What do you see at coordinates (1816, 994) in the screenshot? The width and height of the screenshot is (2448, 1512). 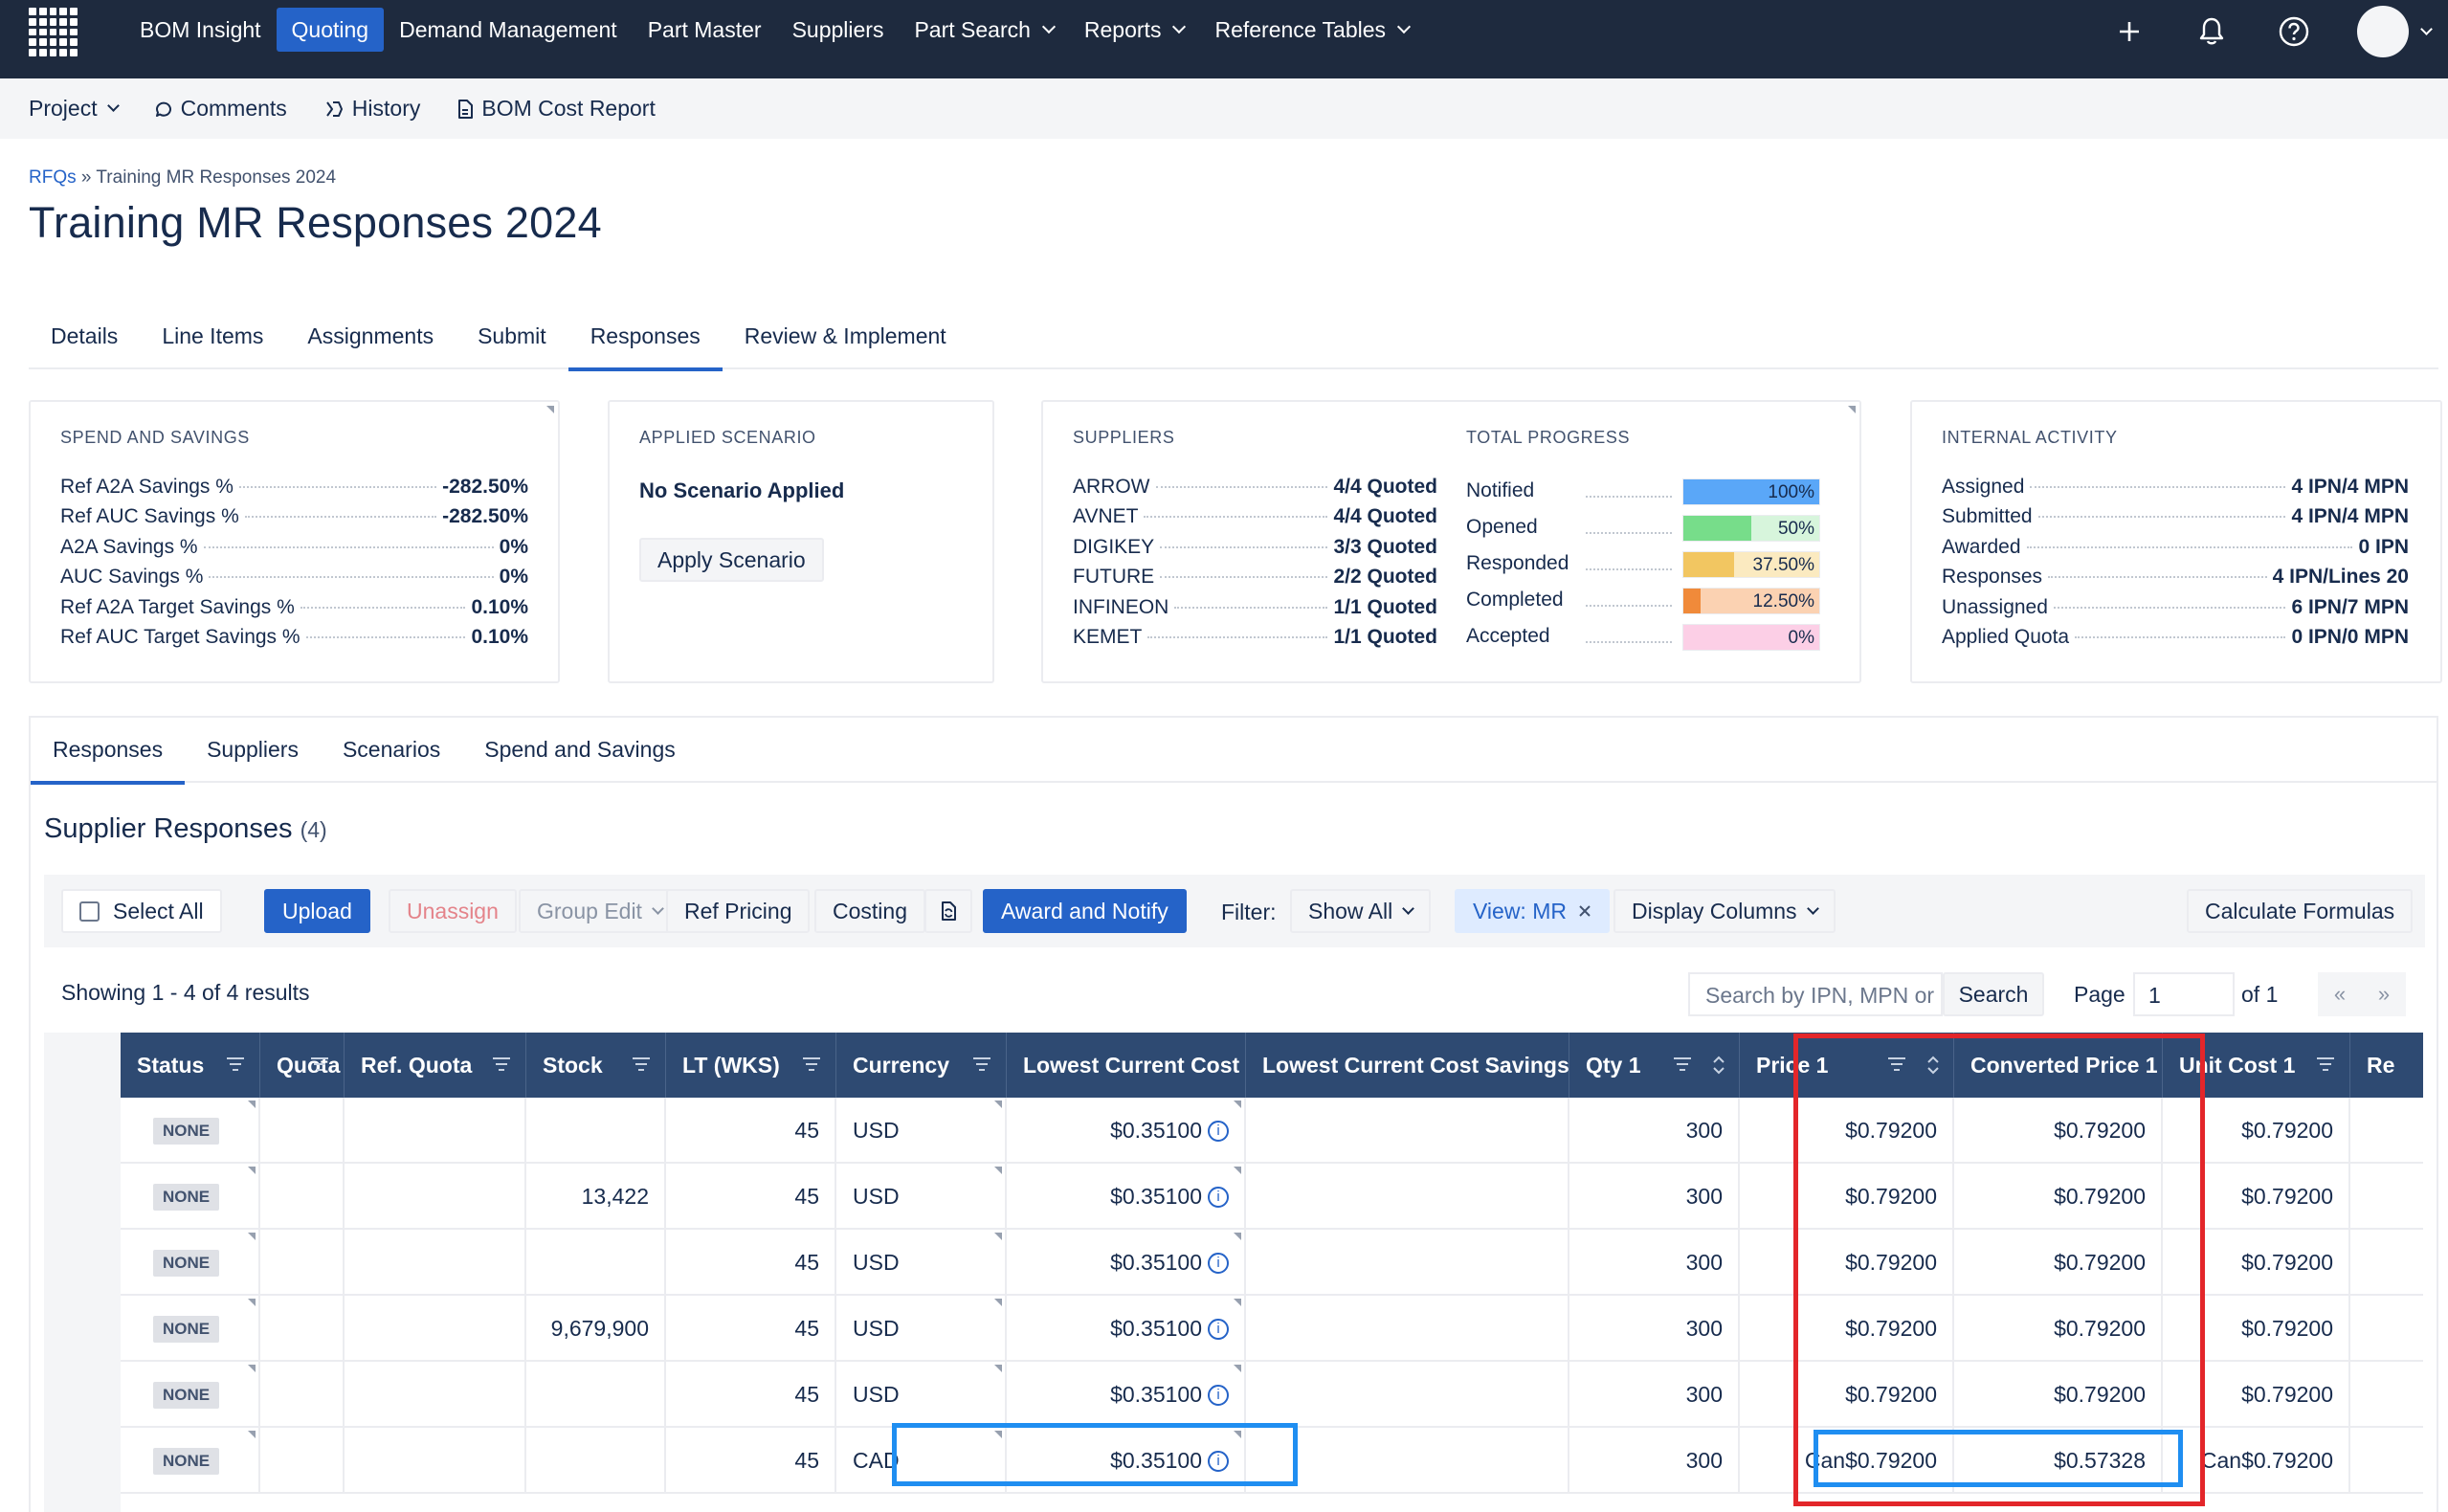 I see `search-input: Search by IPN, MPN or` at bounding box center [1816, 994].